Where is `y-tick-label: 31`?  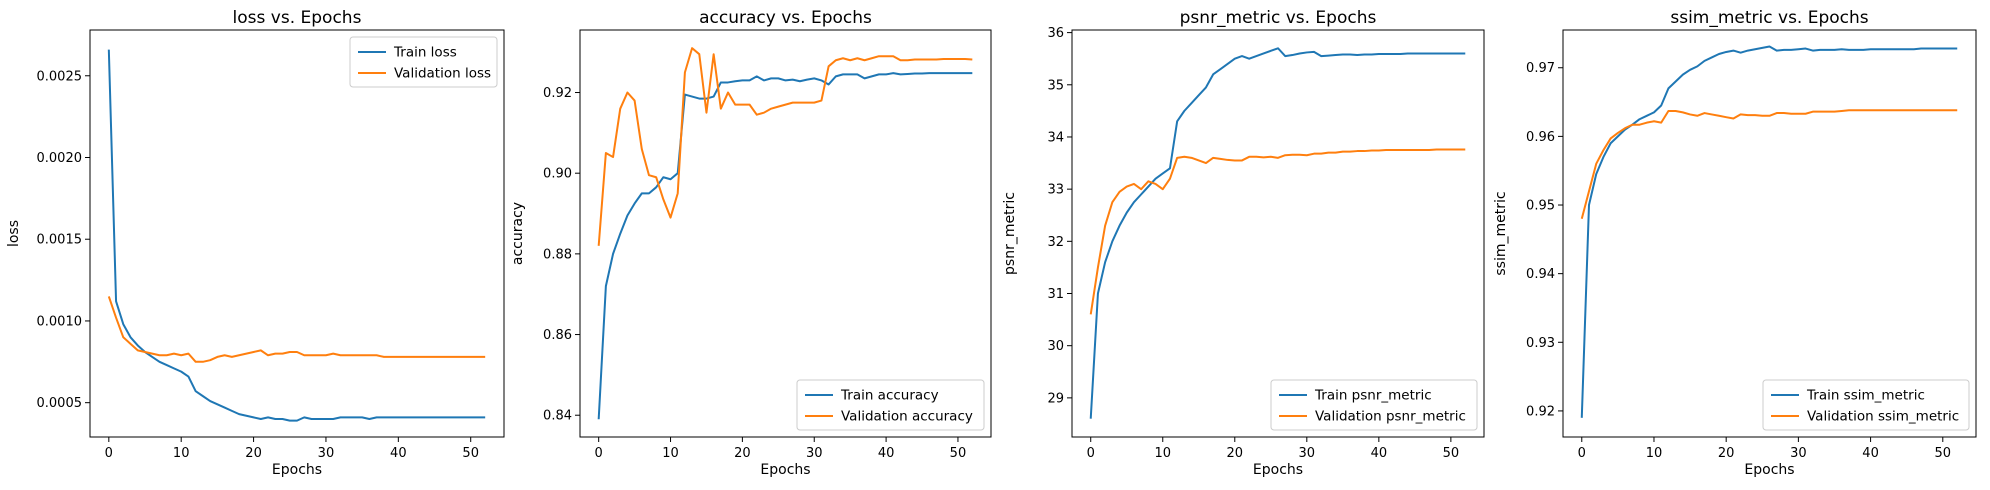
y-tick-label: 31 is located at coordinates (1055, 294).